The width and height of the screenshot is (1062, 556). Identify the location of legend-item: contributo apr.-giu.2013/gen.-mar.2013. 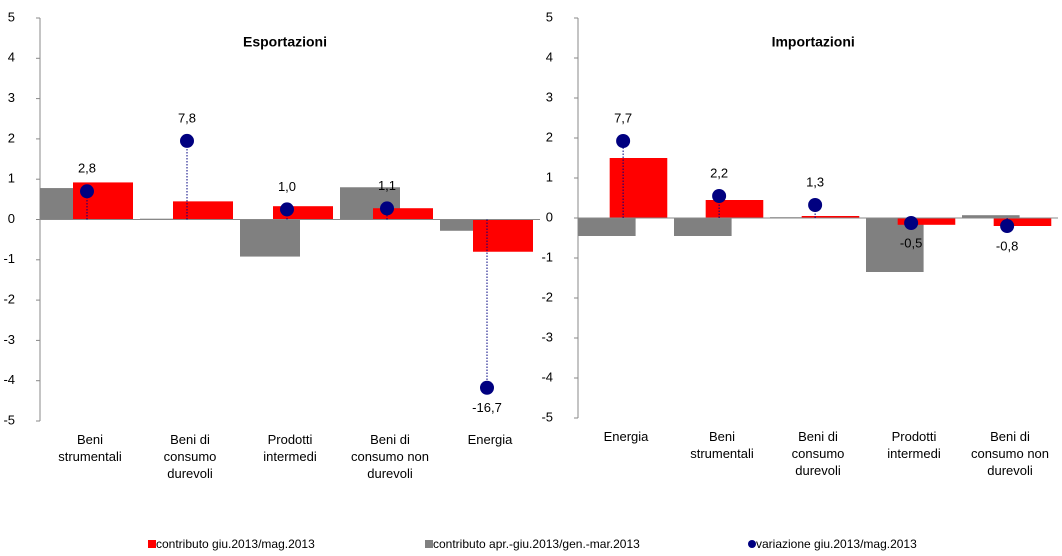
(532, 544).